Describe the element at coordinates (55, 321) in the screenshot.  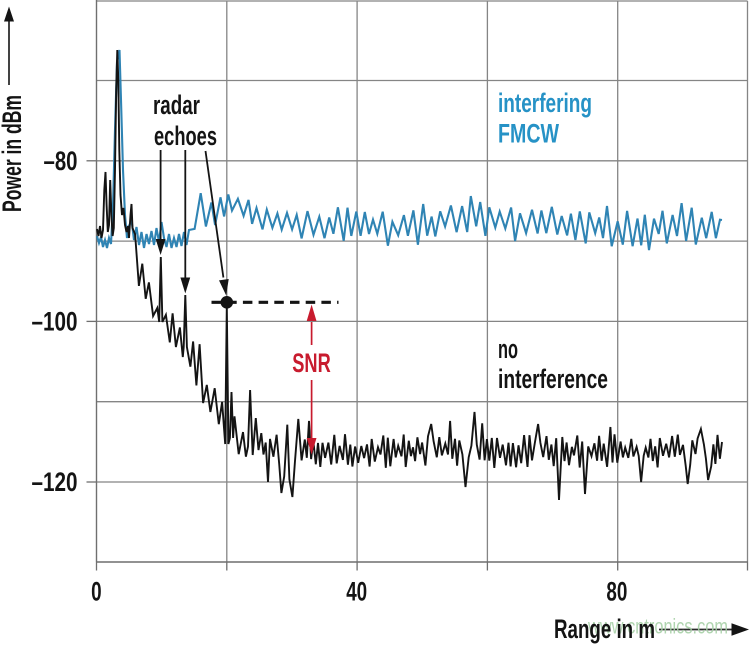
I see `svg-text: –100` at that location.